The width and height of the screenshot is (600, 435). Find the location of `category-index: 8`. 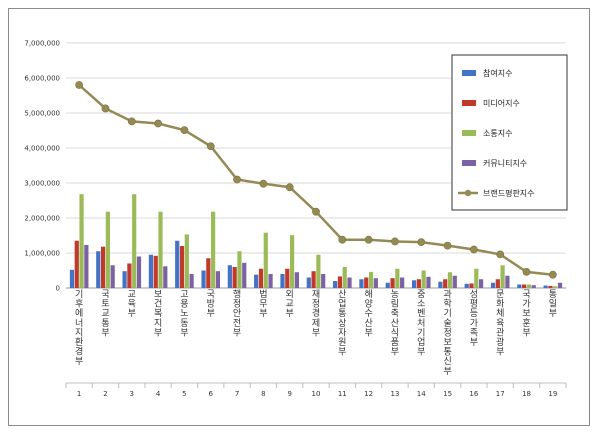

category-index: 8 is located at coordinates (263, 394).